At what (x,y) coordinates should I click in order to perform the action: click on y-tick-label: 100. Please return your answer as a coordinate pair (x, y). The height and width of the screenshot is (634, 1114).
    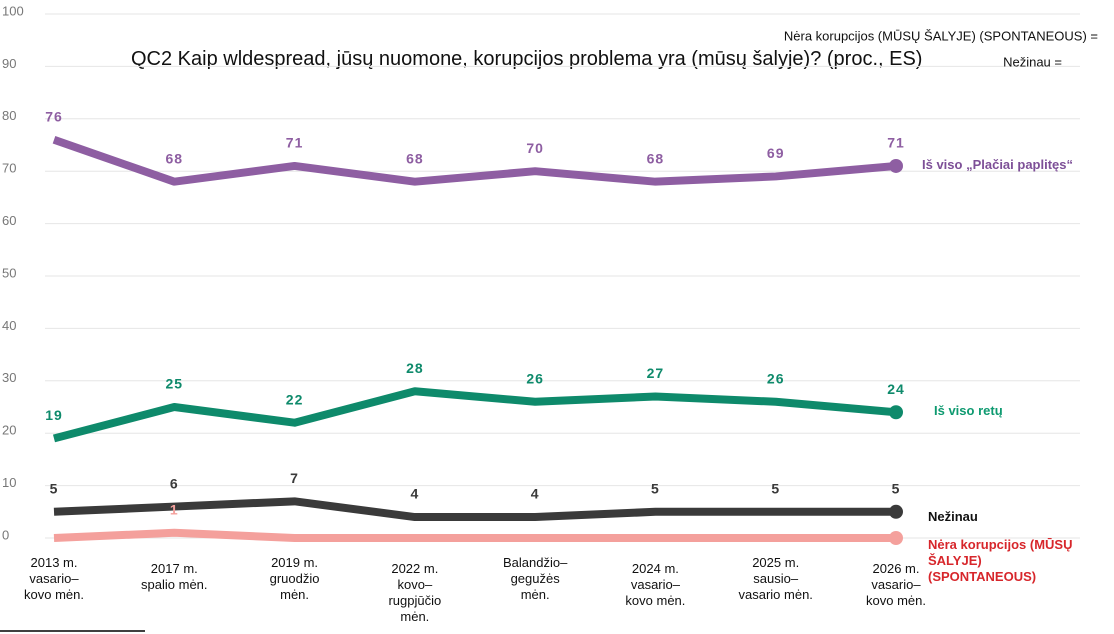
    Looking at the image, I should click on (13, 10).